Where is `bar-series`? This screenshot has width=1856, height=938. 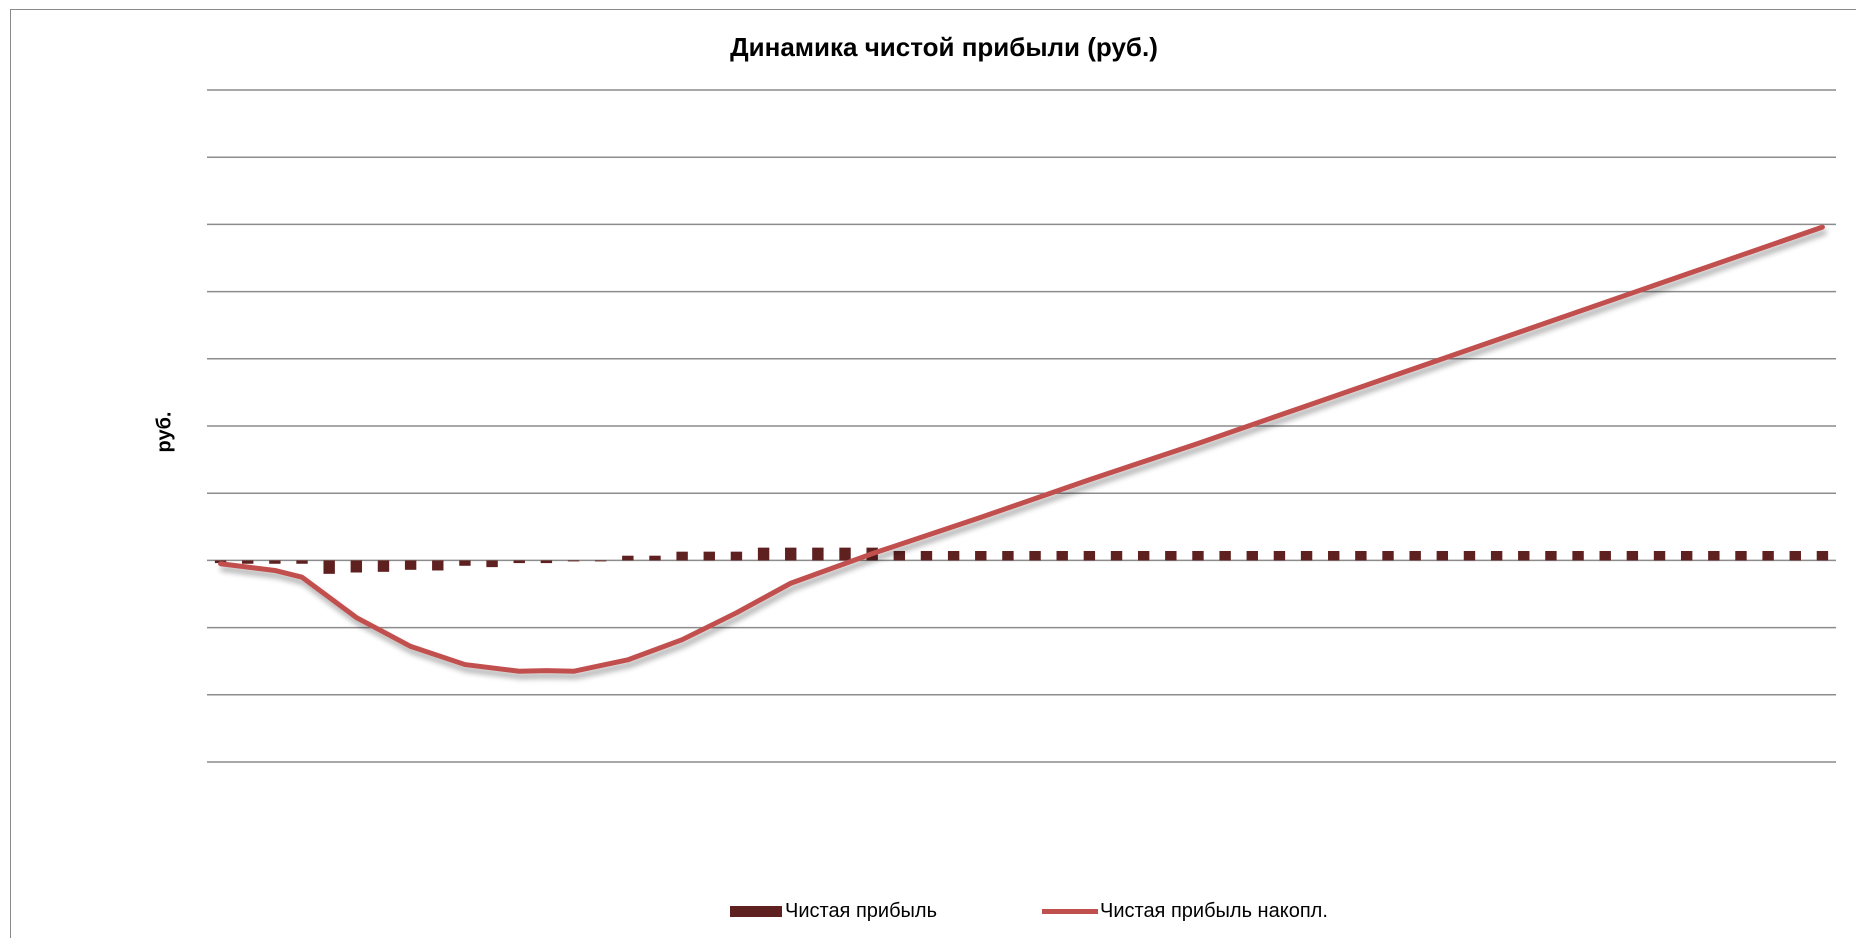
bar-series is located at coordinates (1021, 560).